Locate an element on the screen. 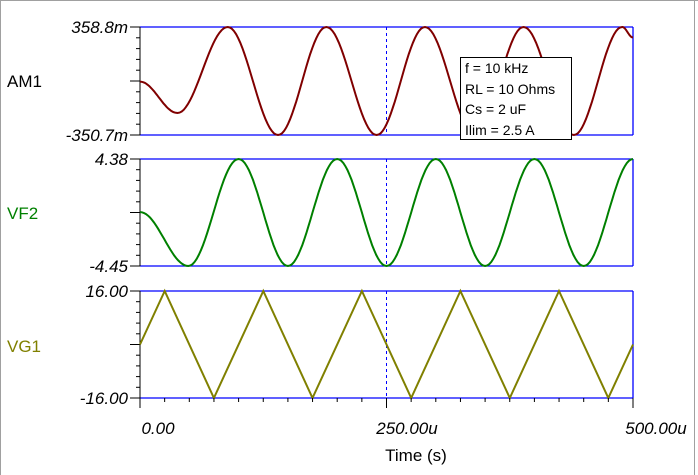 The width and height of the screenshot is (698, 475). annotation-current-limit: Ilim = 2.5 A is located at coordinates (500, 129).